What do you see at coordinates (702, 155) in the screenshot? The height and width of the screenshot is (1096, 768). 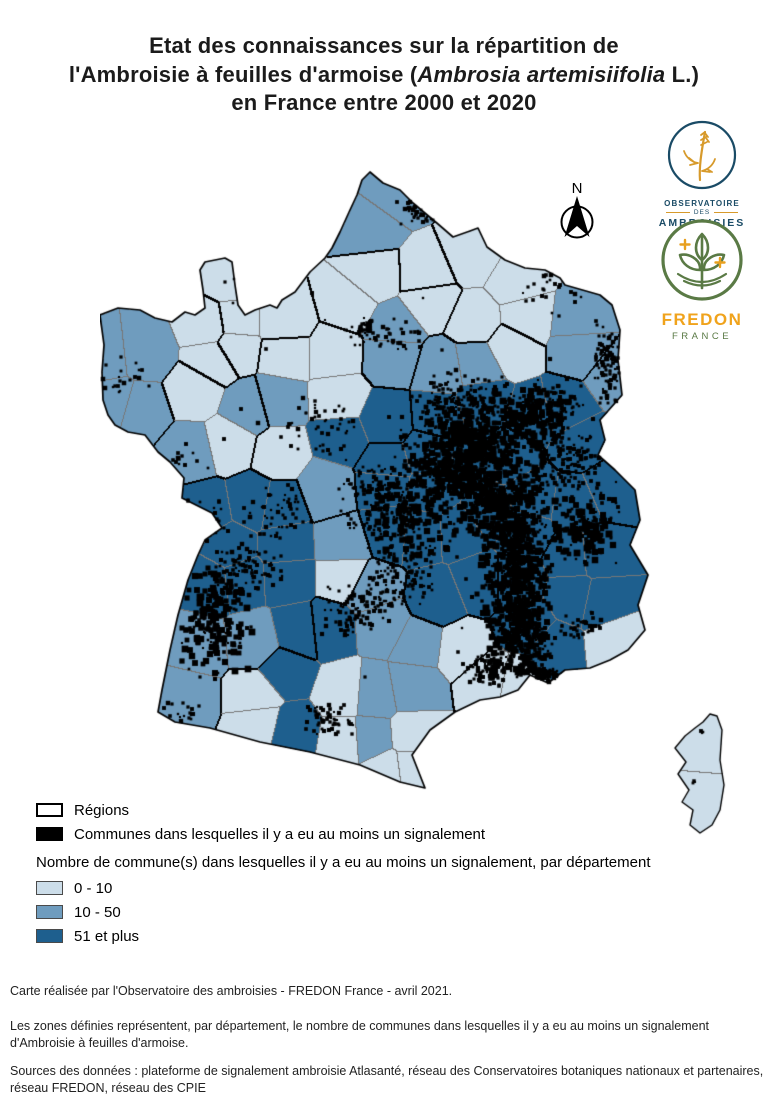 I see `observatoire-plant-icon` at bounding box center [702, 155].